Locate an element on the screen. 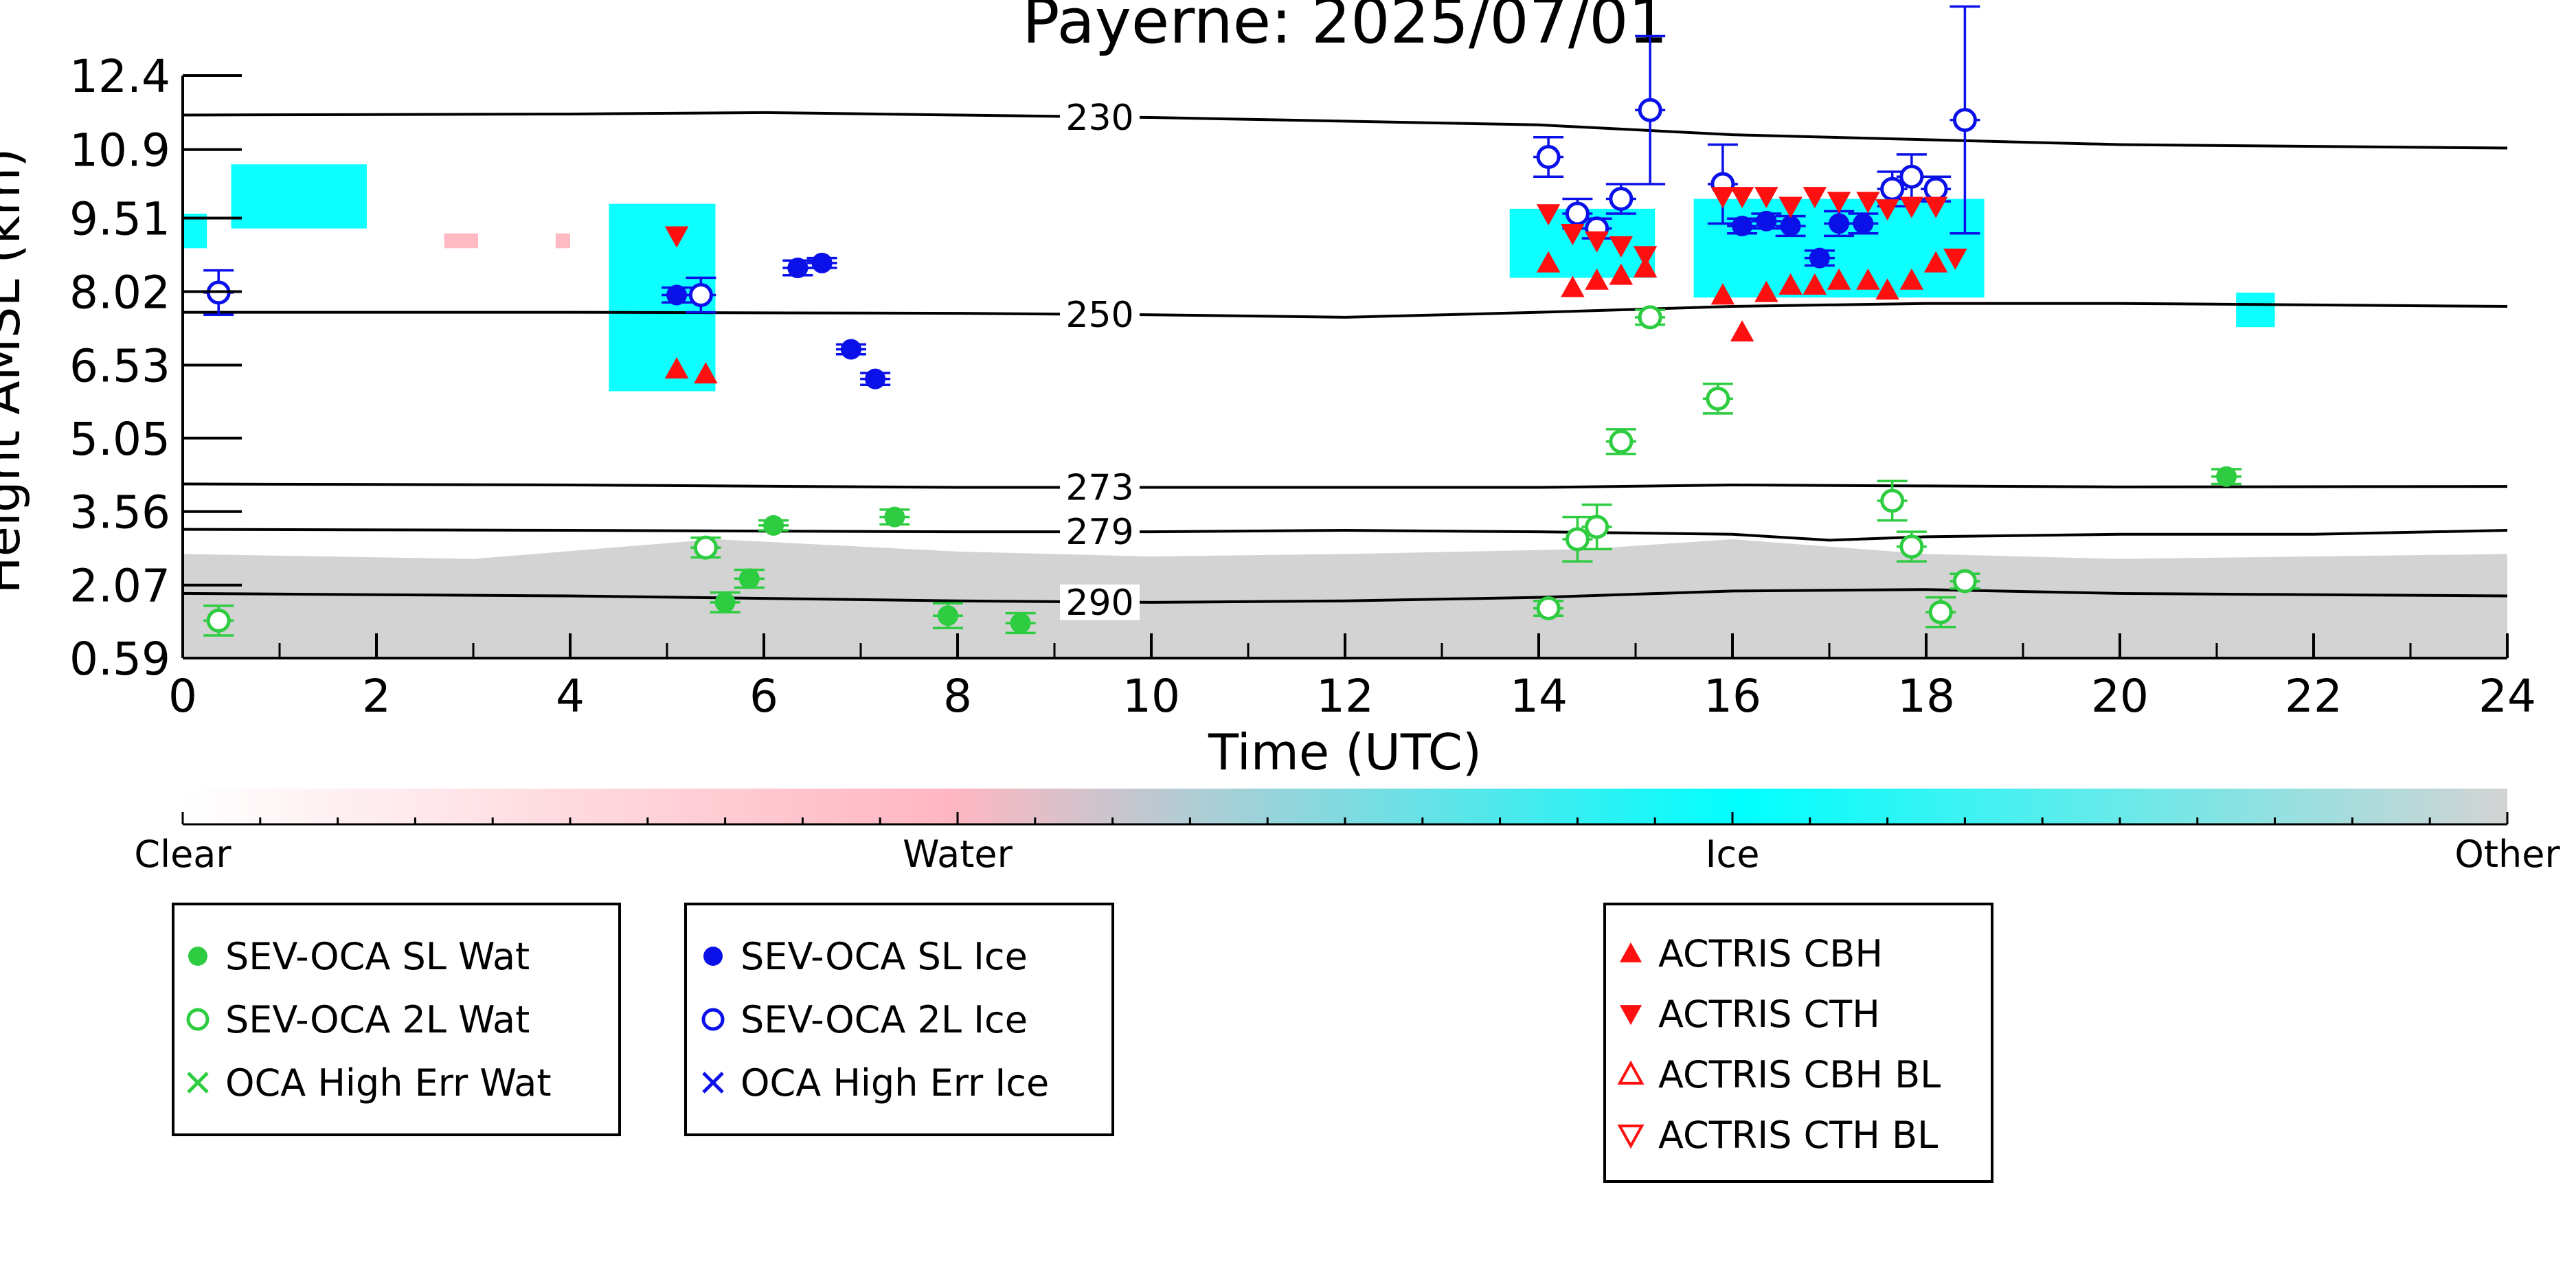 This screenshot has height=1288, width=2576. y-tick-label: 10.9 is located at coordinates (119, 150).